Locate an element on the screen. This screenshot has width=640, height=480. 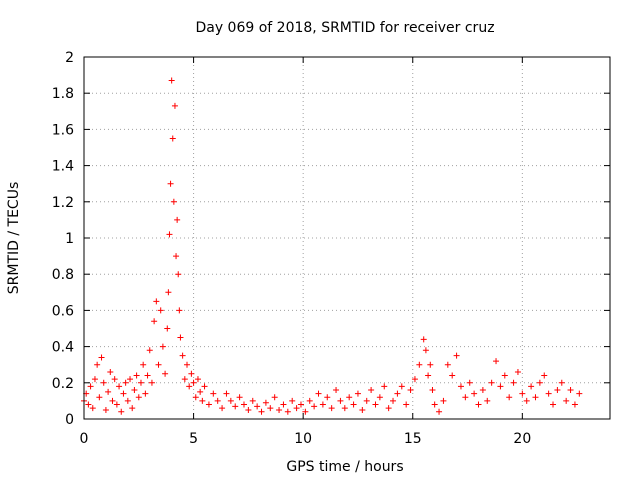
y-tick-label: 0.6 is located at coordinates (63, 311).